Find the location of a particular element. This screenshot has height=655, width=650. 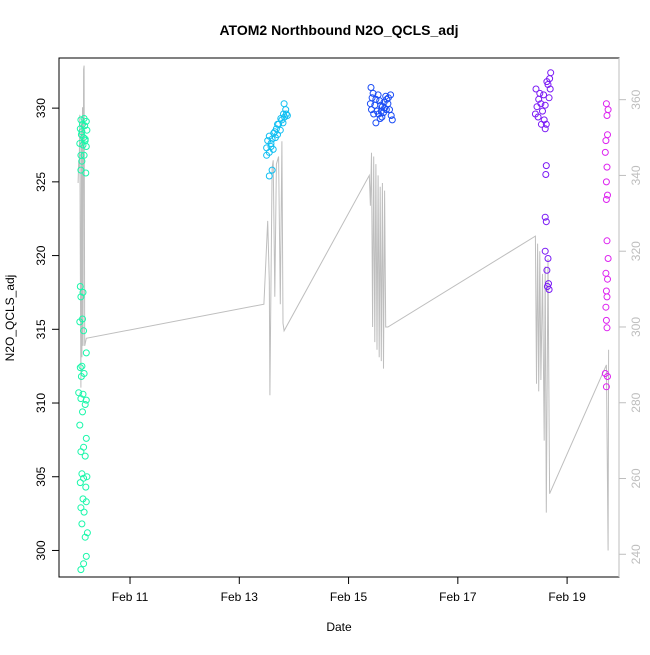

y2-tick-label: 340 is located at coordinates (636, 175).